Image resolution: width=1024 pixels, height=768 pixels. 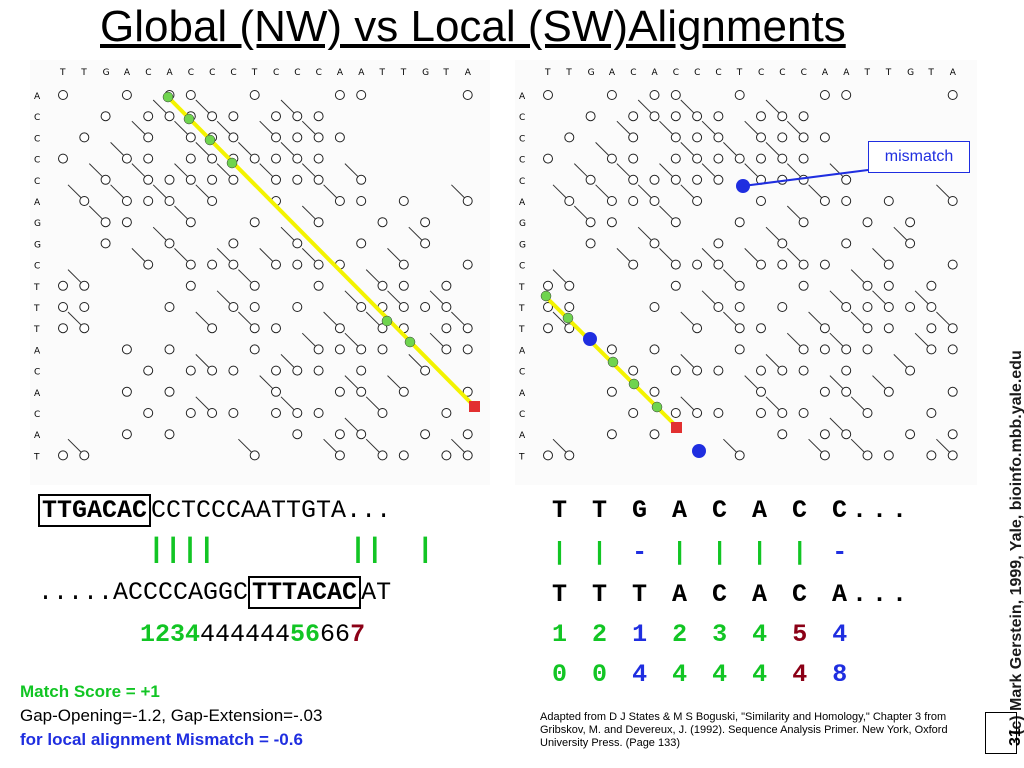 What do you see at coordinates (252, 634) in the screenshot?
I see `global-score-row: 123444444456667` at bounding box center [252, 634].